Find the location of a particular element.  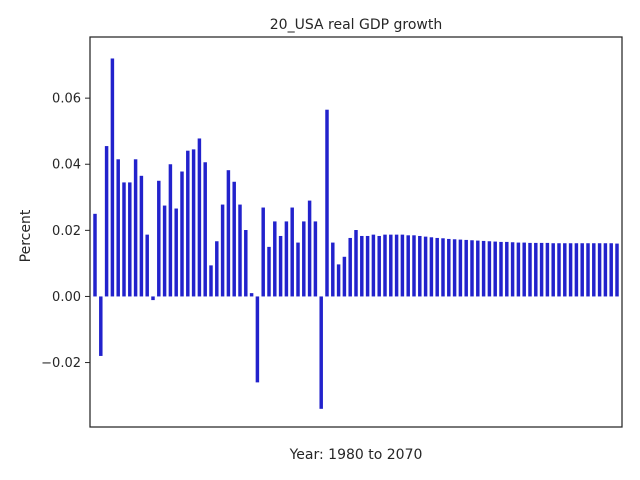

bar-1992 is located at coordinates (164, 251).